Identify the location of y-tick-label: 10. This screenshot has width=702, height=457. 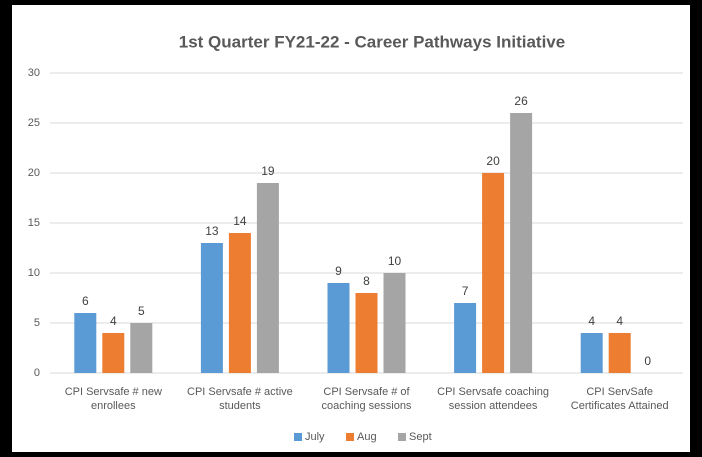
(34, 273).